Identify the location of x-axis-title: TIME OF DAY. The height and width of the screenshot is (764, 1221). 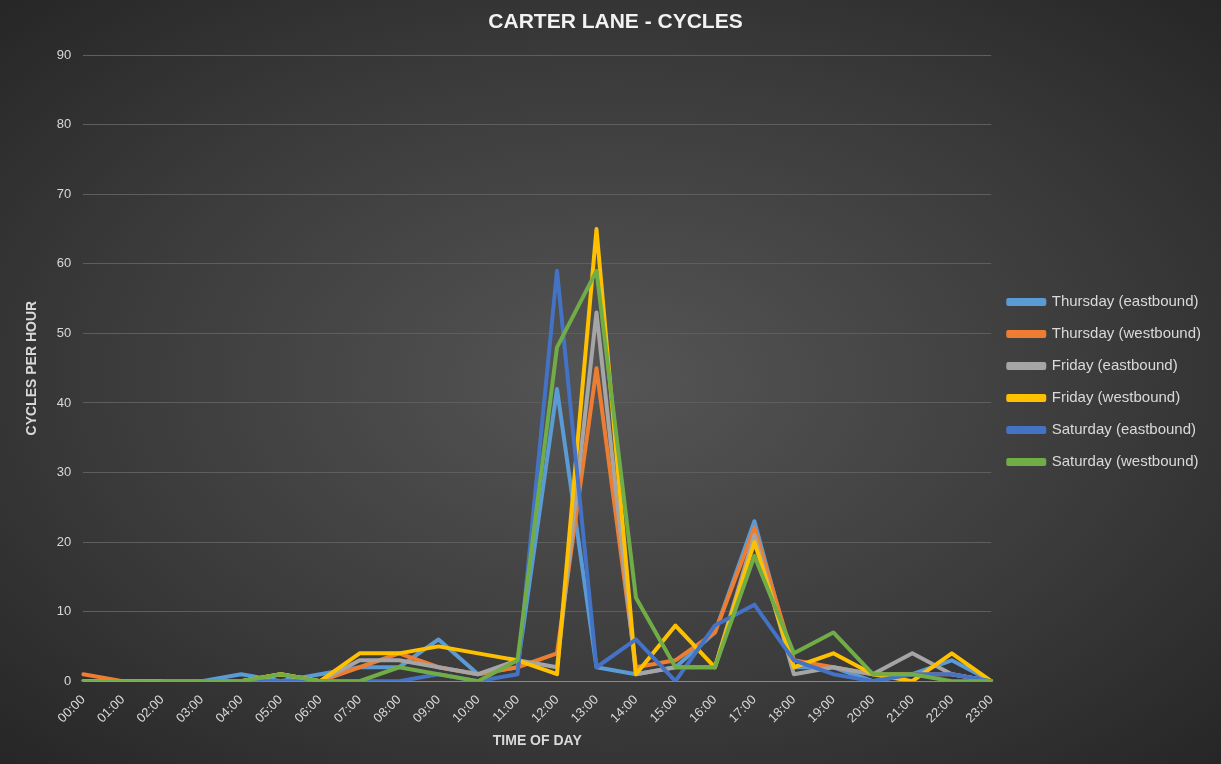
(537, 740).